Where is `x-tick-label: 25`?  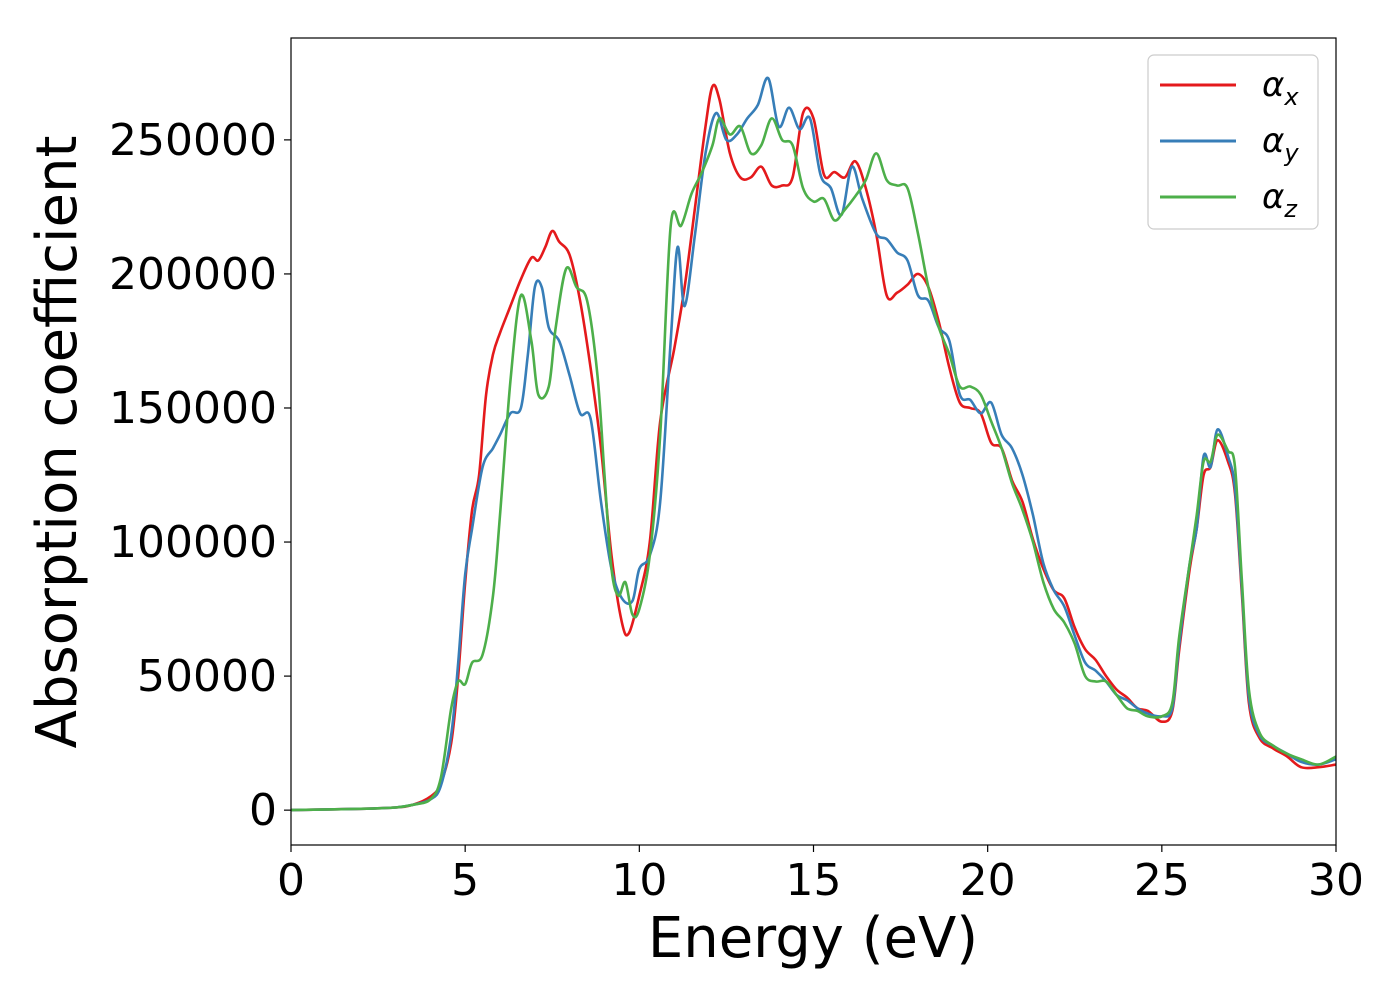
x-tick-label: 25 is located at coordinates (1162, 880).